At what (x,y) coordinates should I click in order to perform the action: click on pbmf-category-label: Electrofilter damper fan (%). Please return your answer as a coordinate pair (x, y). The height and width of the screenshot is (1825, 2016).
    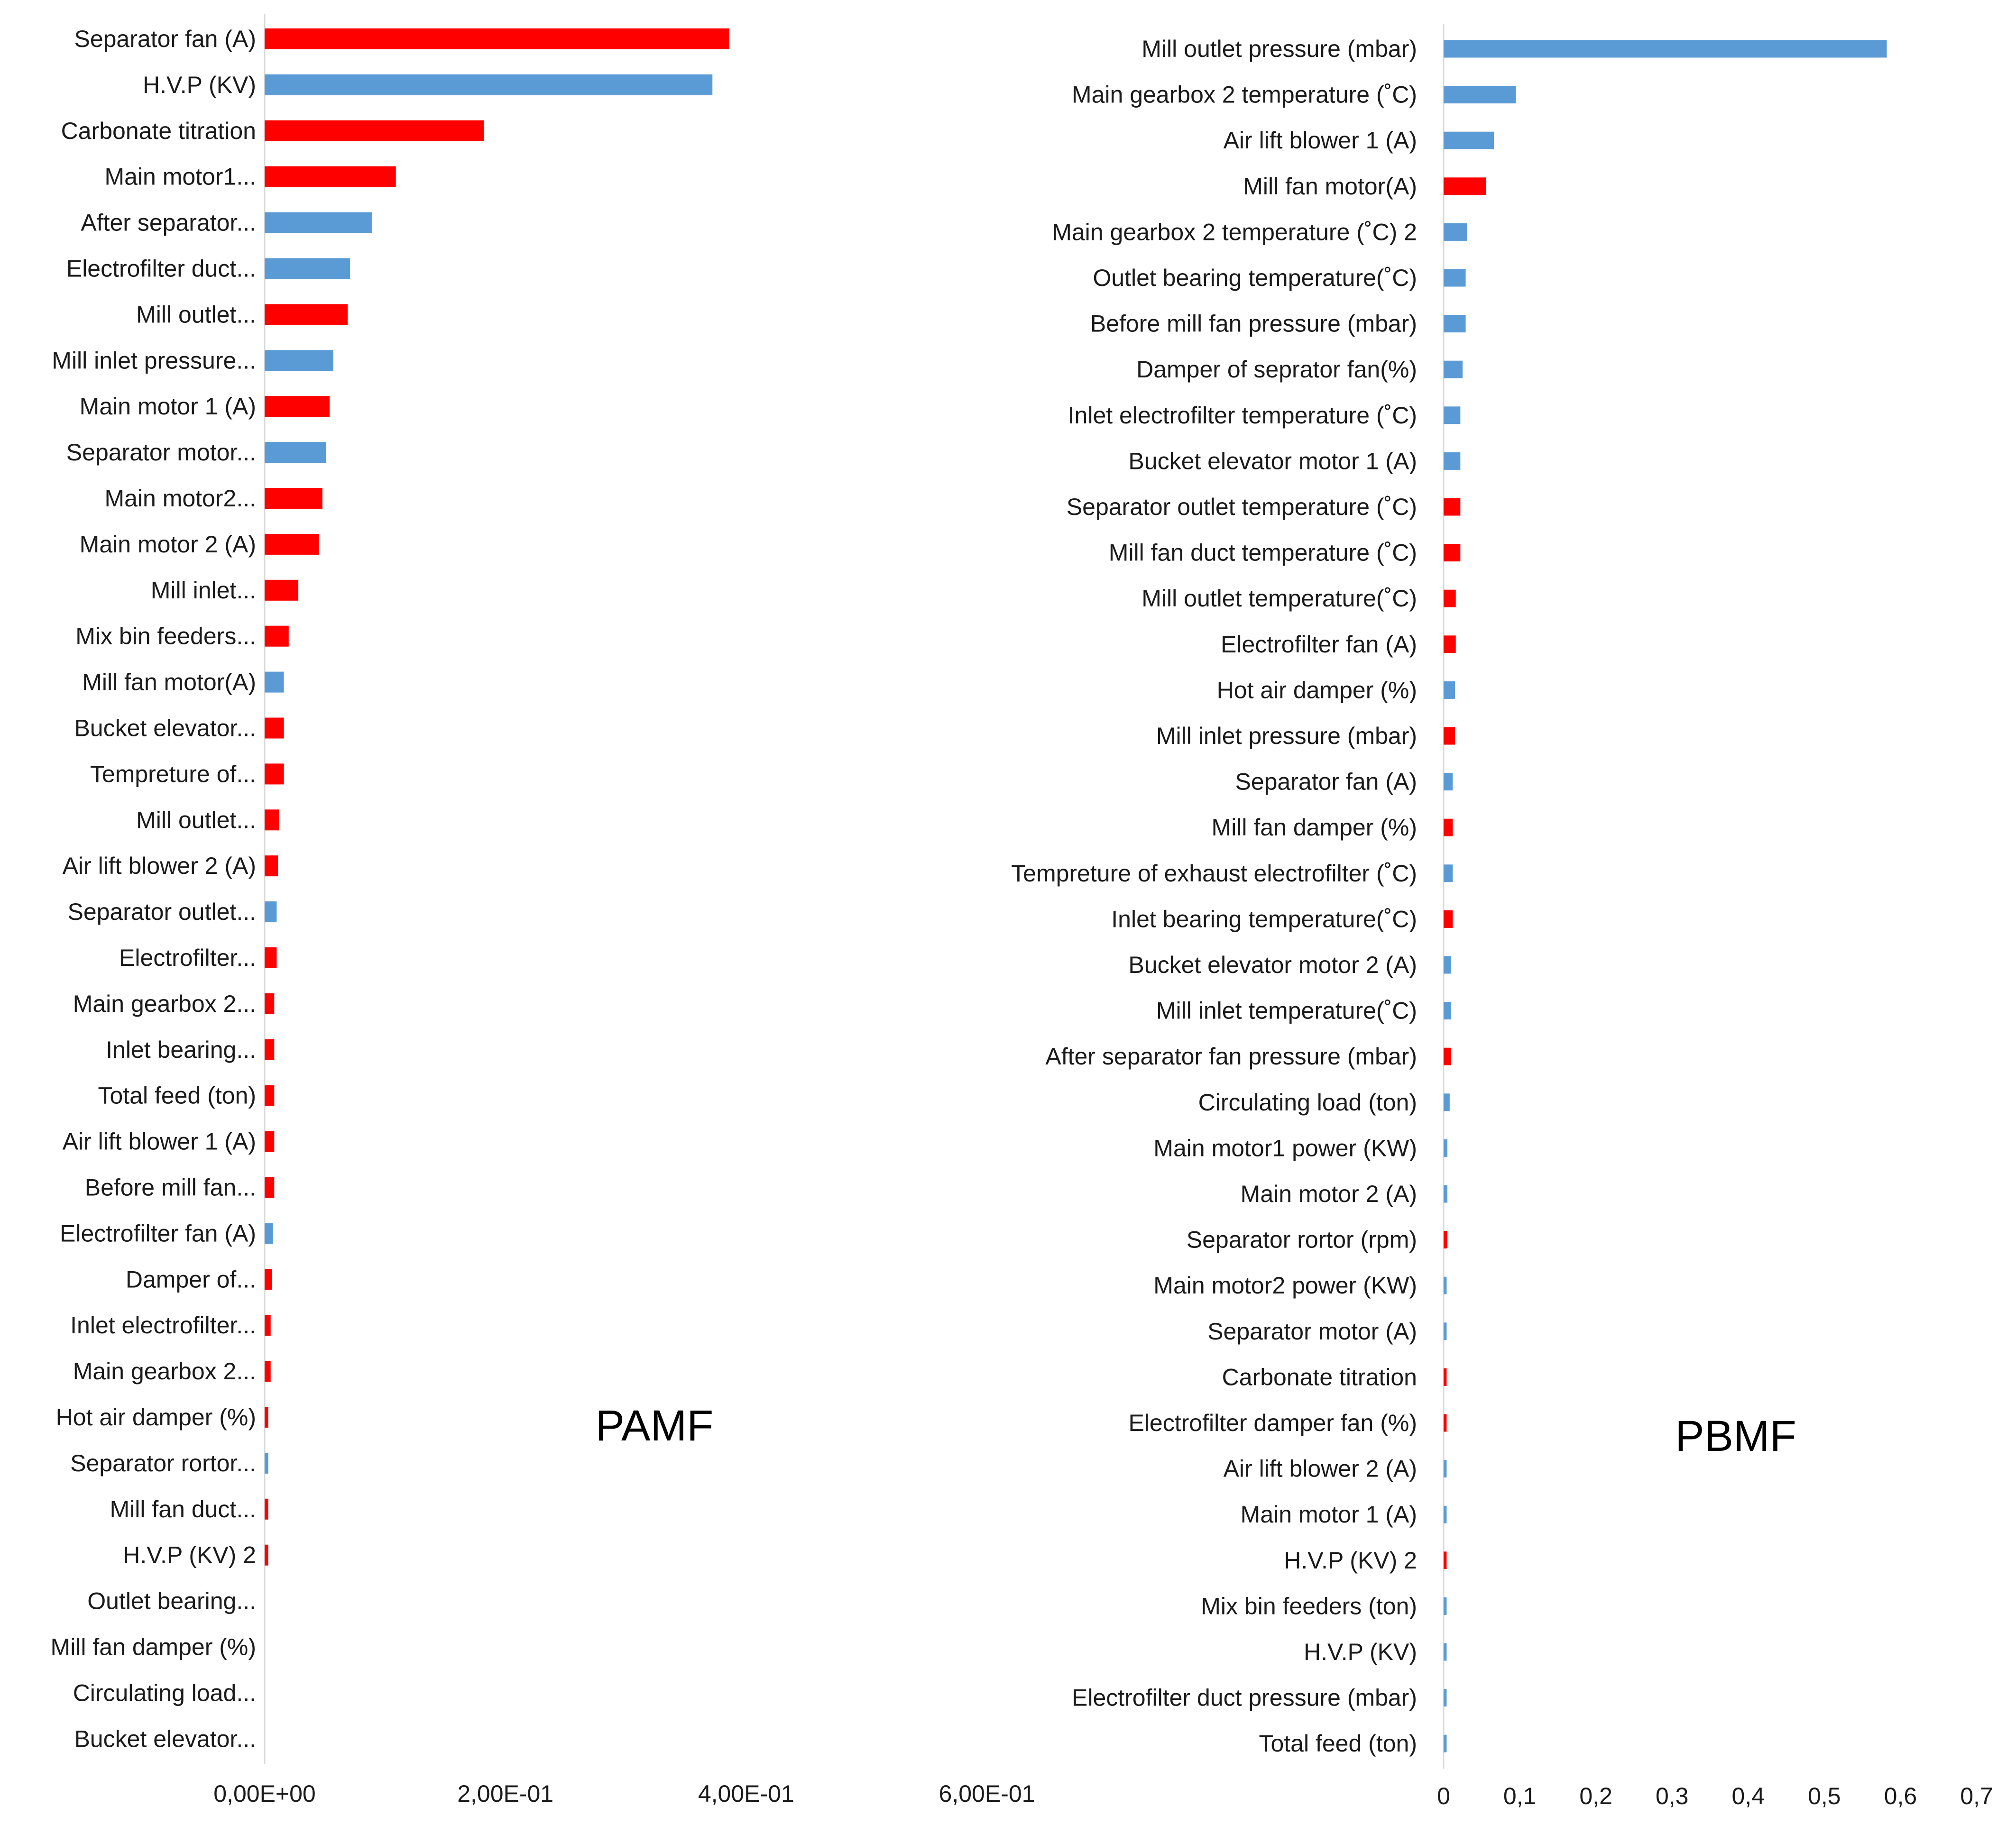
    Looking at the image, I should click on (1272, 1423).